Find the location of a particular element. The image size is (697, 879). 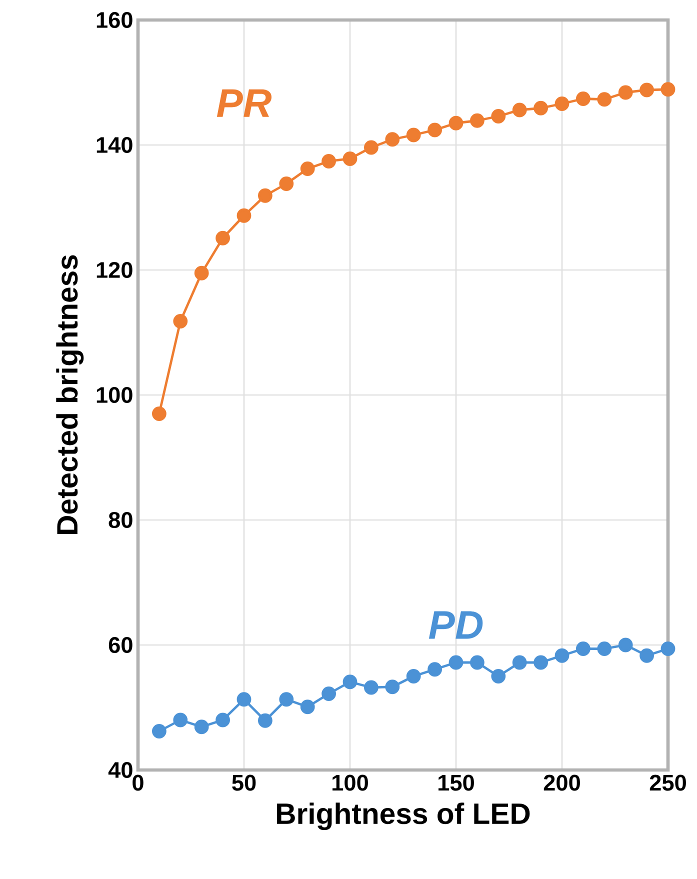

y-tick-label: 60 is located at coordinates (120, 645).